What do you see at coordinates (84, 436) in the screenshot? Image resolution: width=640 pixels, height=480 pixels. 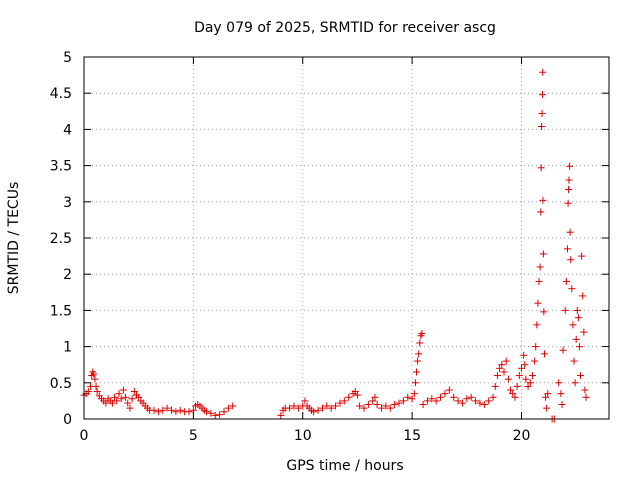 I see `x-tick-label: 0` at bounding box center [84, 436].